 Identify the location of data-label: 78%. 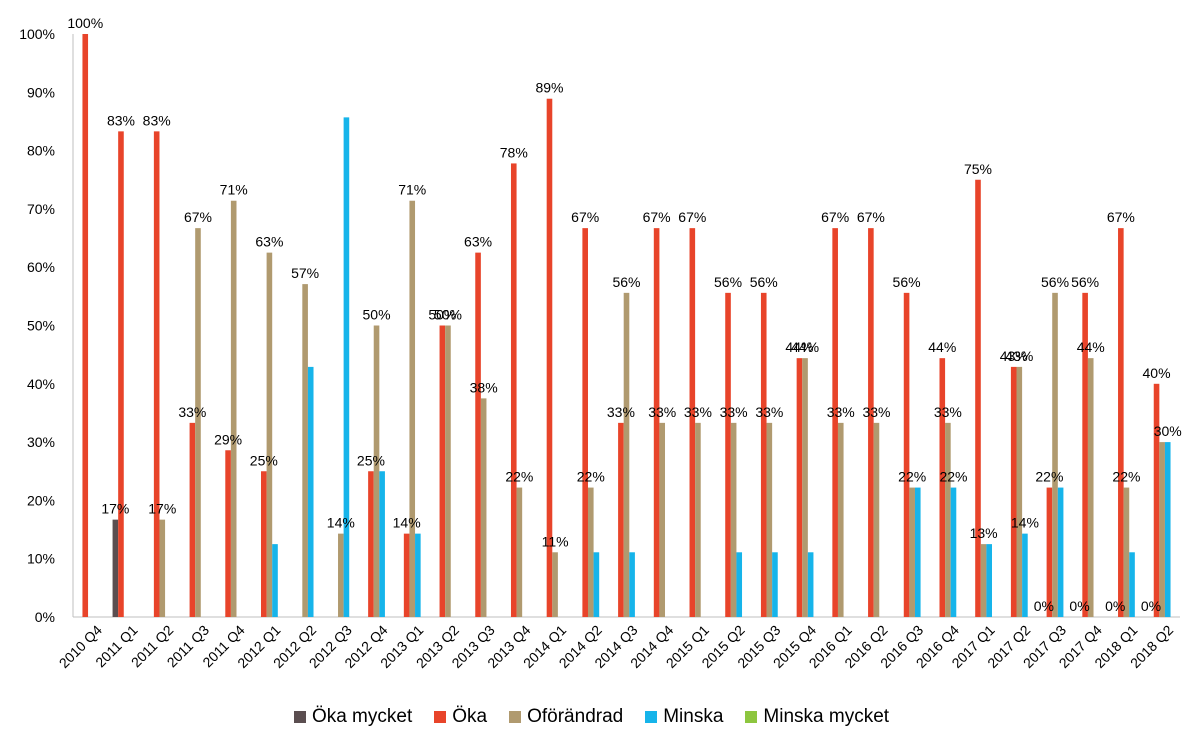
(514, 152).